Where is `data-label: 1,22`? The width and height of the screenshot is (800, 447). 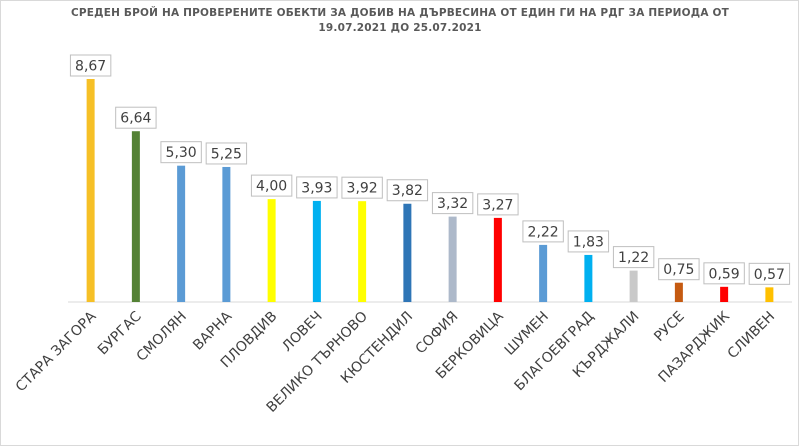
data-label: 1,22 is located at coordinates (633, 258).